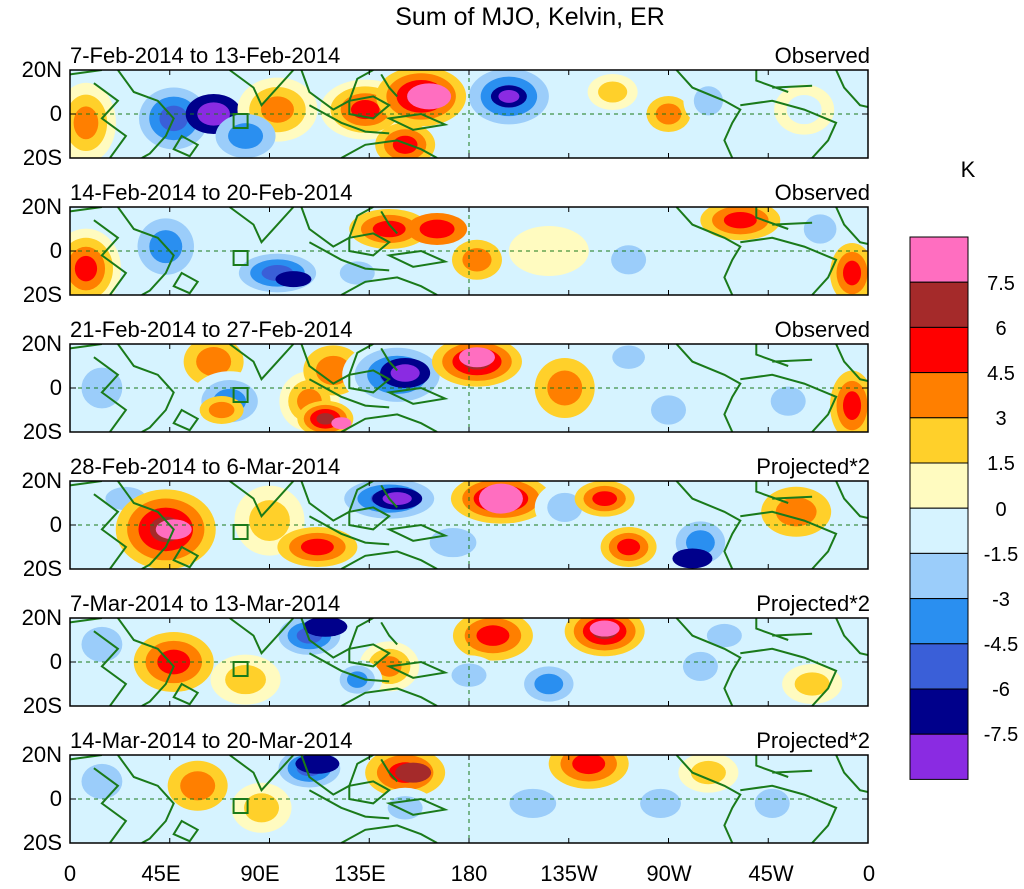  What do you see at coordinates (211, 329) in the screenshot?
I see `panel-3-date: 21-Feb-2014 to 27-Feb-2014` at bounding box center [211, 329].